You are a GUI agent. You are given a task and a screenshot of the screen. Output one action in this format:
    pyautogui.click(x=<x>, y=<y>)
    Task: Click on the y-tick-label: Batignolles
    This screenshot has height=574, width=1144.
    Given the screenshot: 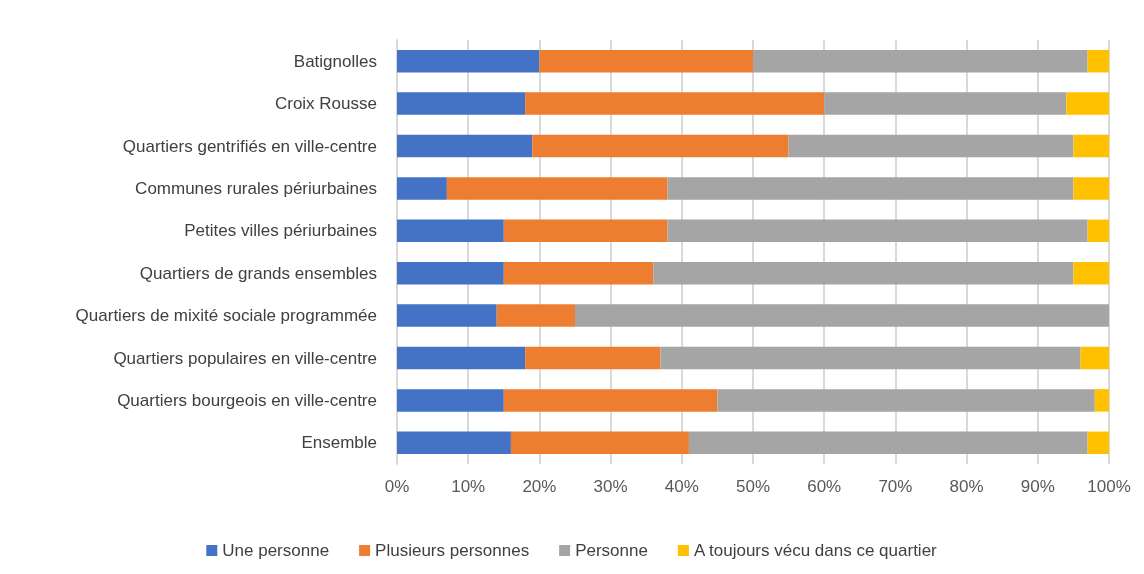 What is the action you would take?
    pyautogui.click(x=335, y=61)
    